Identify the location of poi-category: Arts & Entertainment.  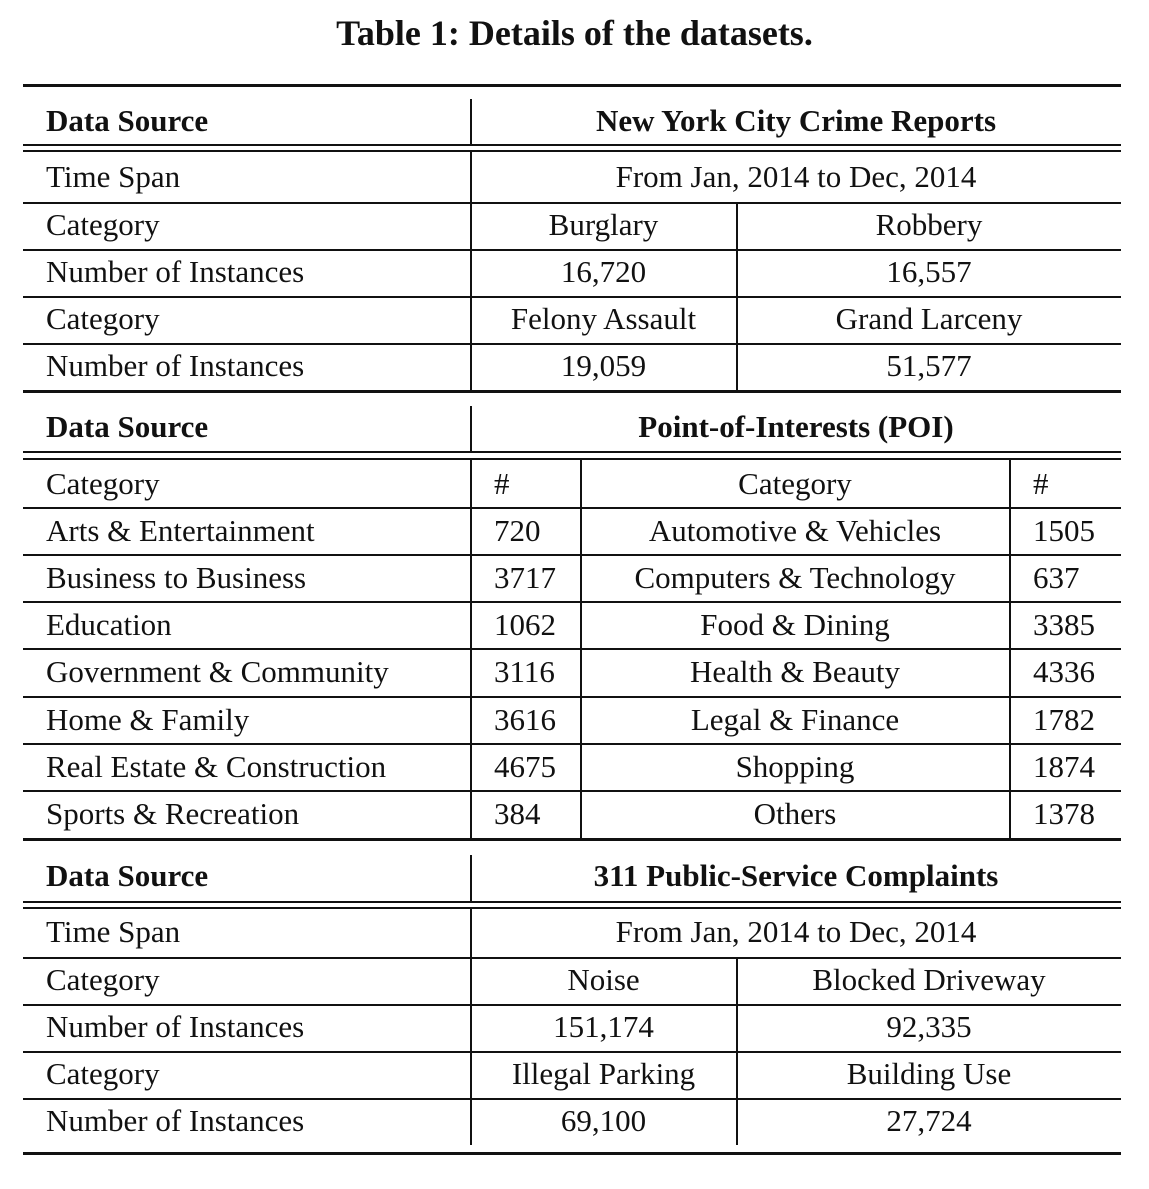
(180, 530).